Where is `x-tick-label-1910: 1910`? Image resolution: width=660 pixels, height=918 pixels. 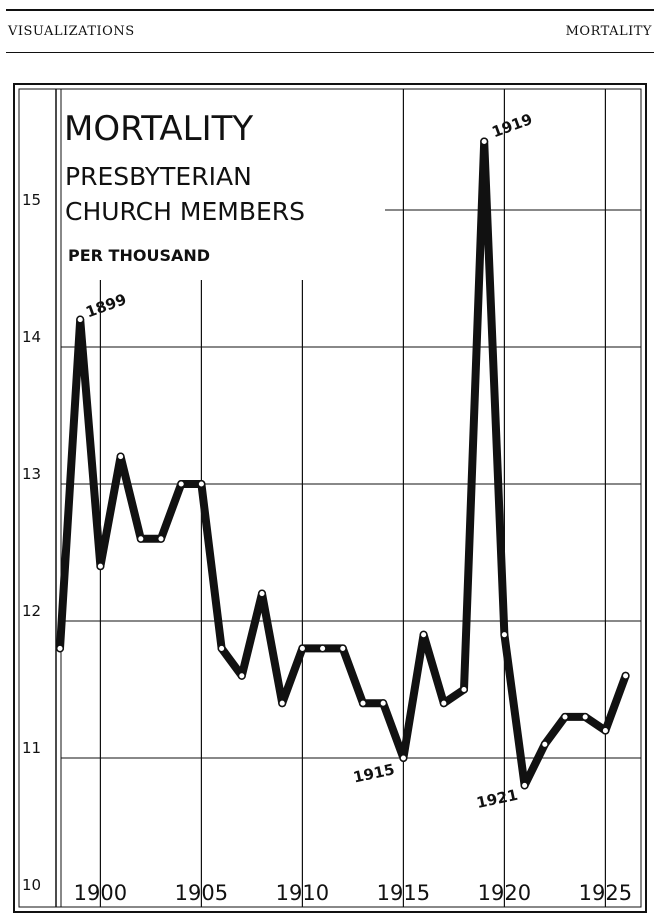 x-tick-label-1910: 1910 is located at coordinates (302, 893).